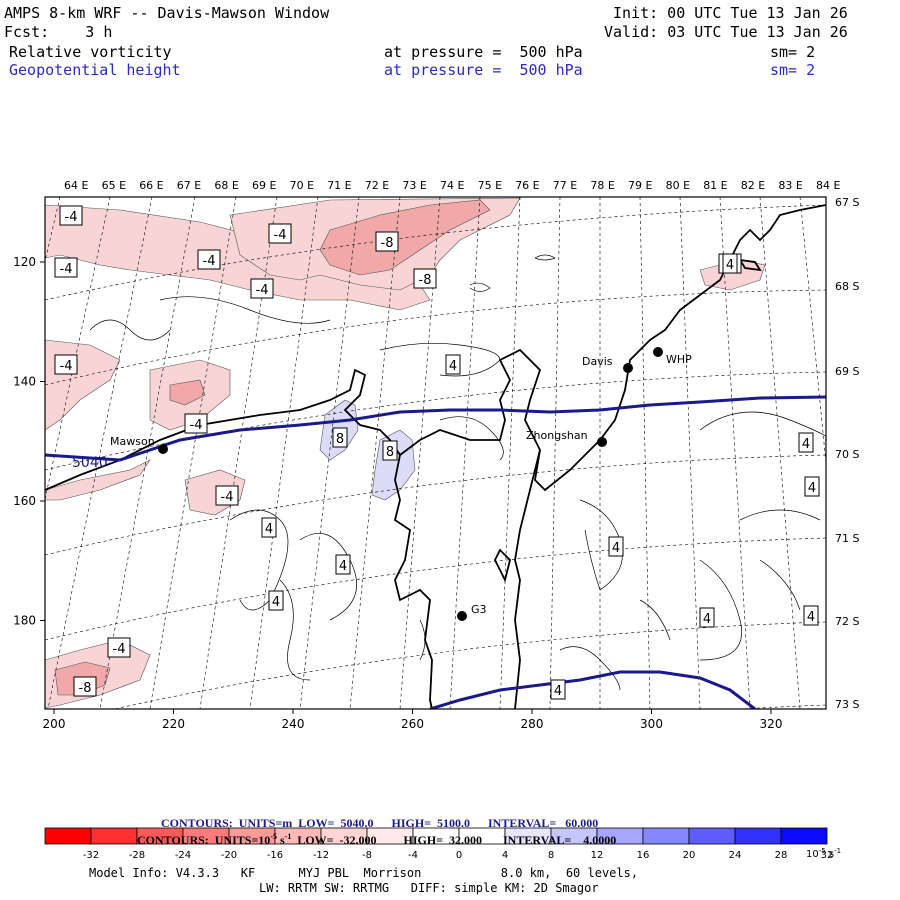  I want to click on scale-label: -20, so click(229, 855).